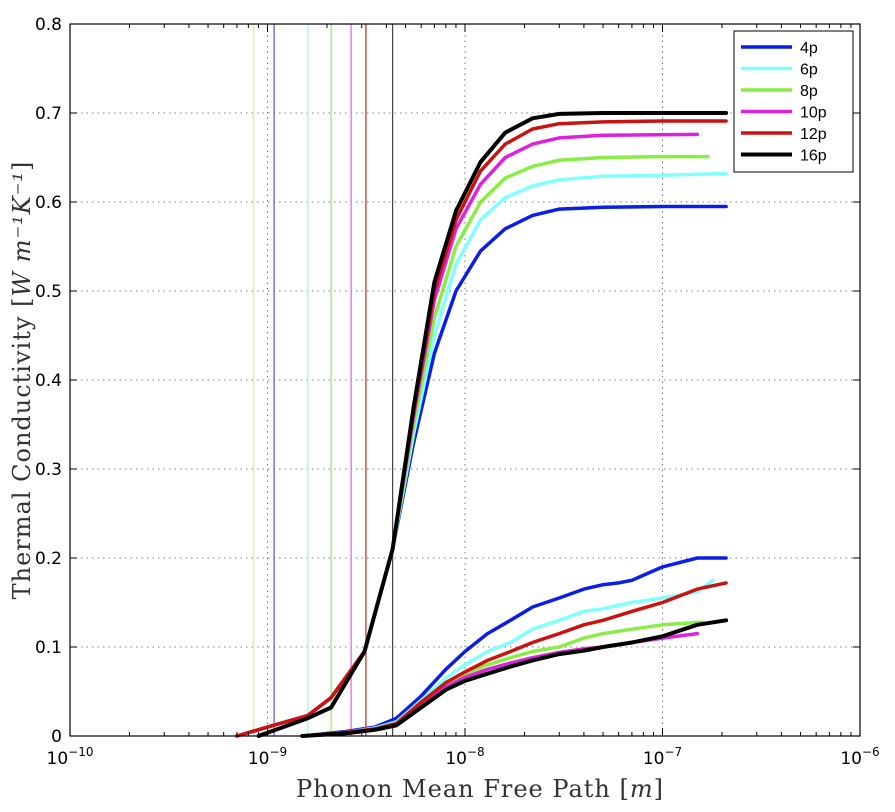  What do you see at coordinates (56, 737) in the screenshot?
I see `y-tick-label: 0` at bounding box center [56, 737].